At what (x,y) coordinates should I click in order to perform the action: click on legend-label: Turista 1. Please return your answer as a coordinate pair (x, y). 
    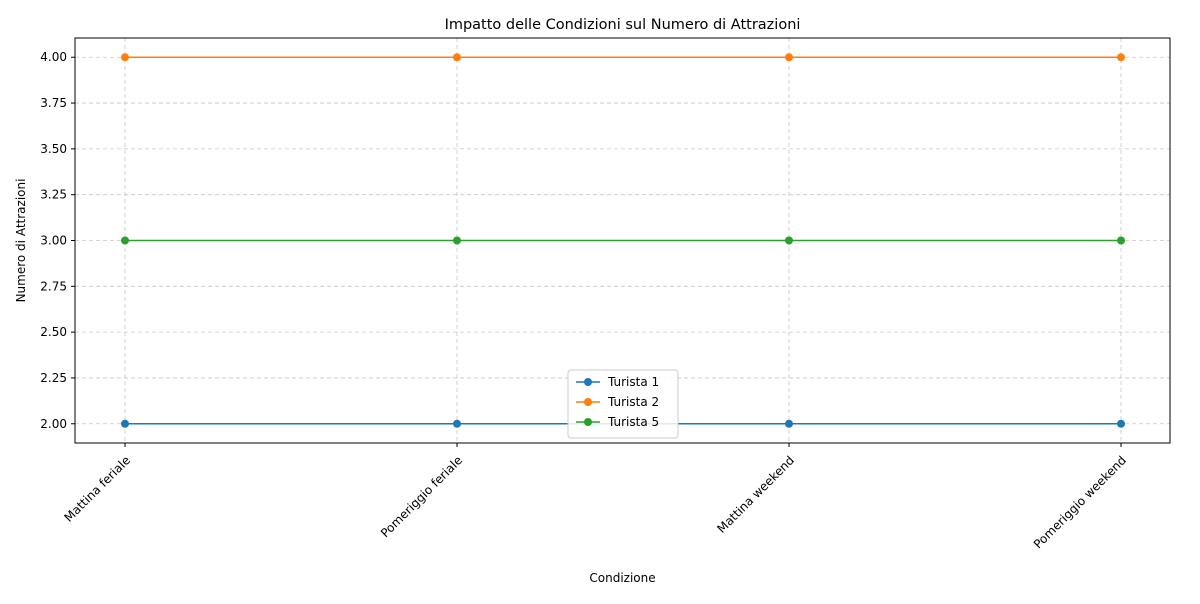
    Looking at the image, I should click on (633, 382).